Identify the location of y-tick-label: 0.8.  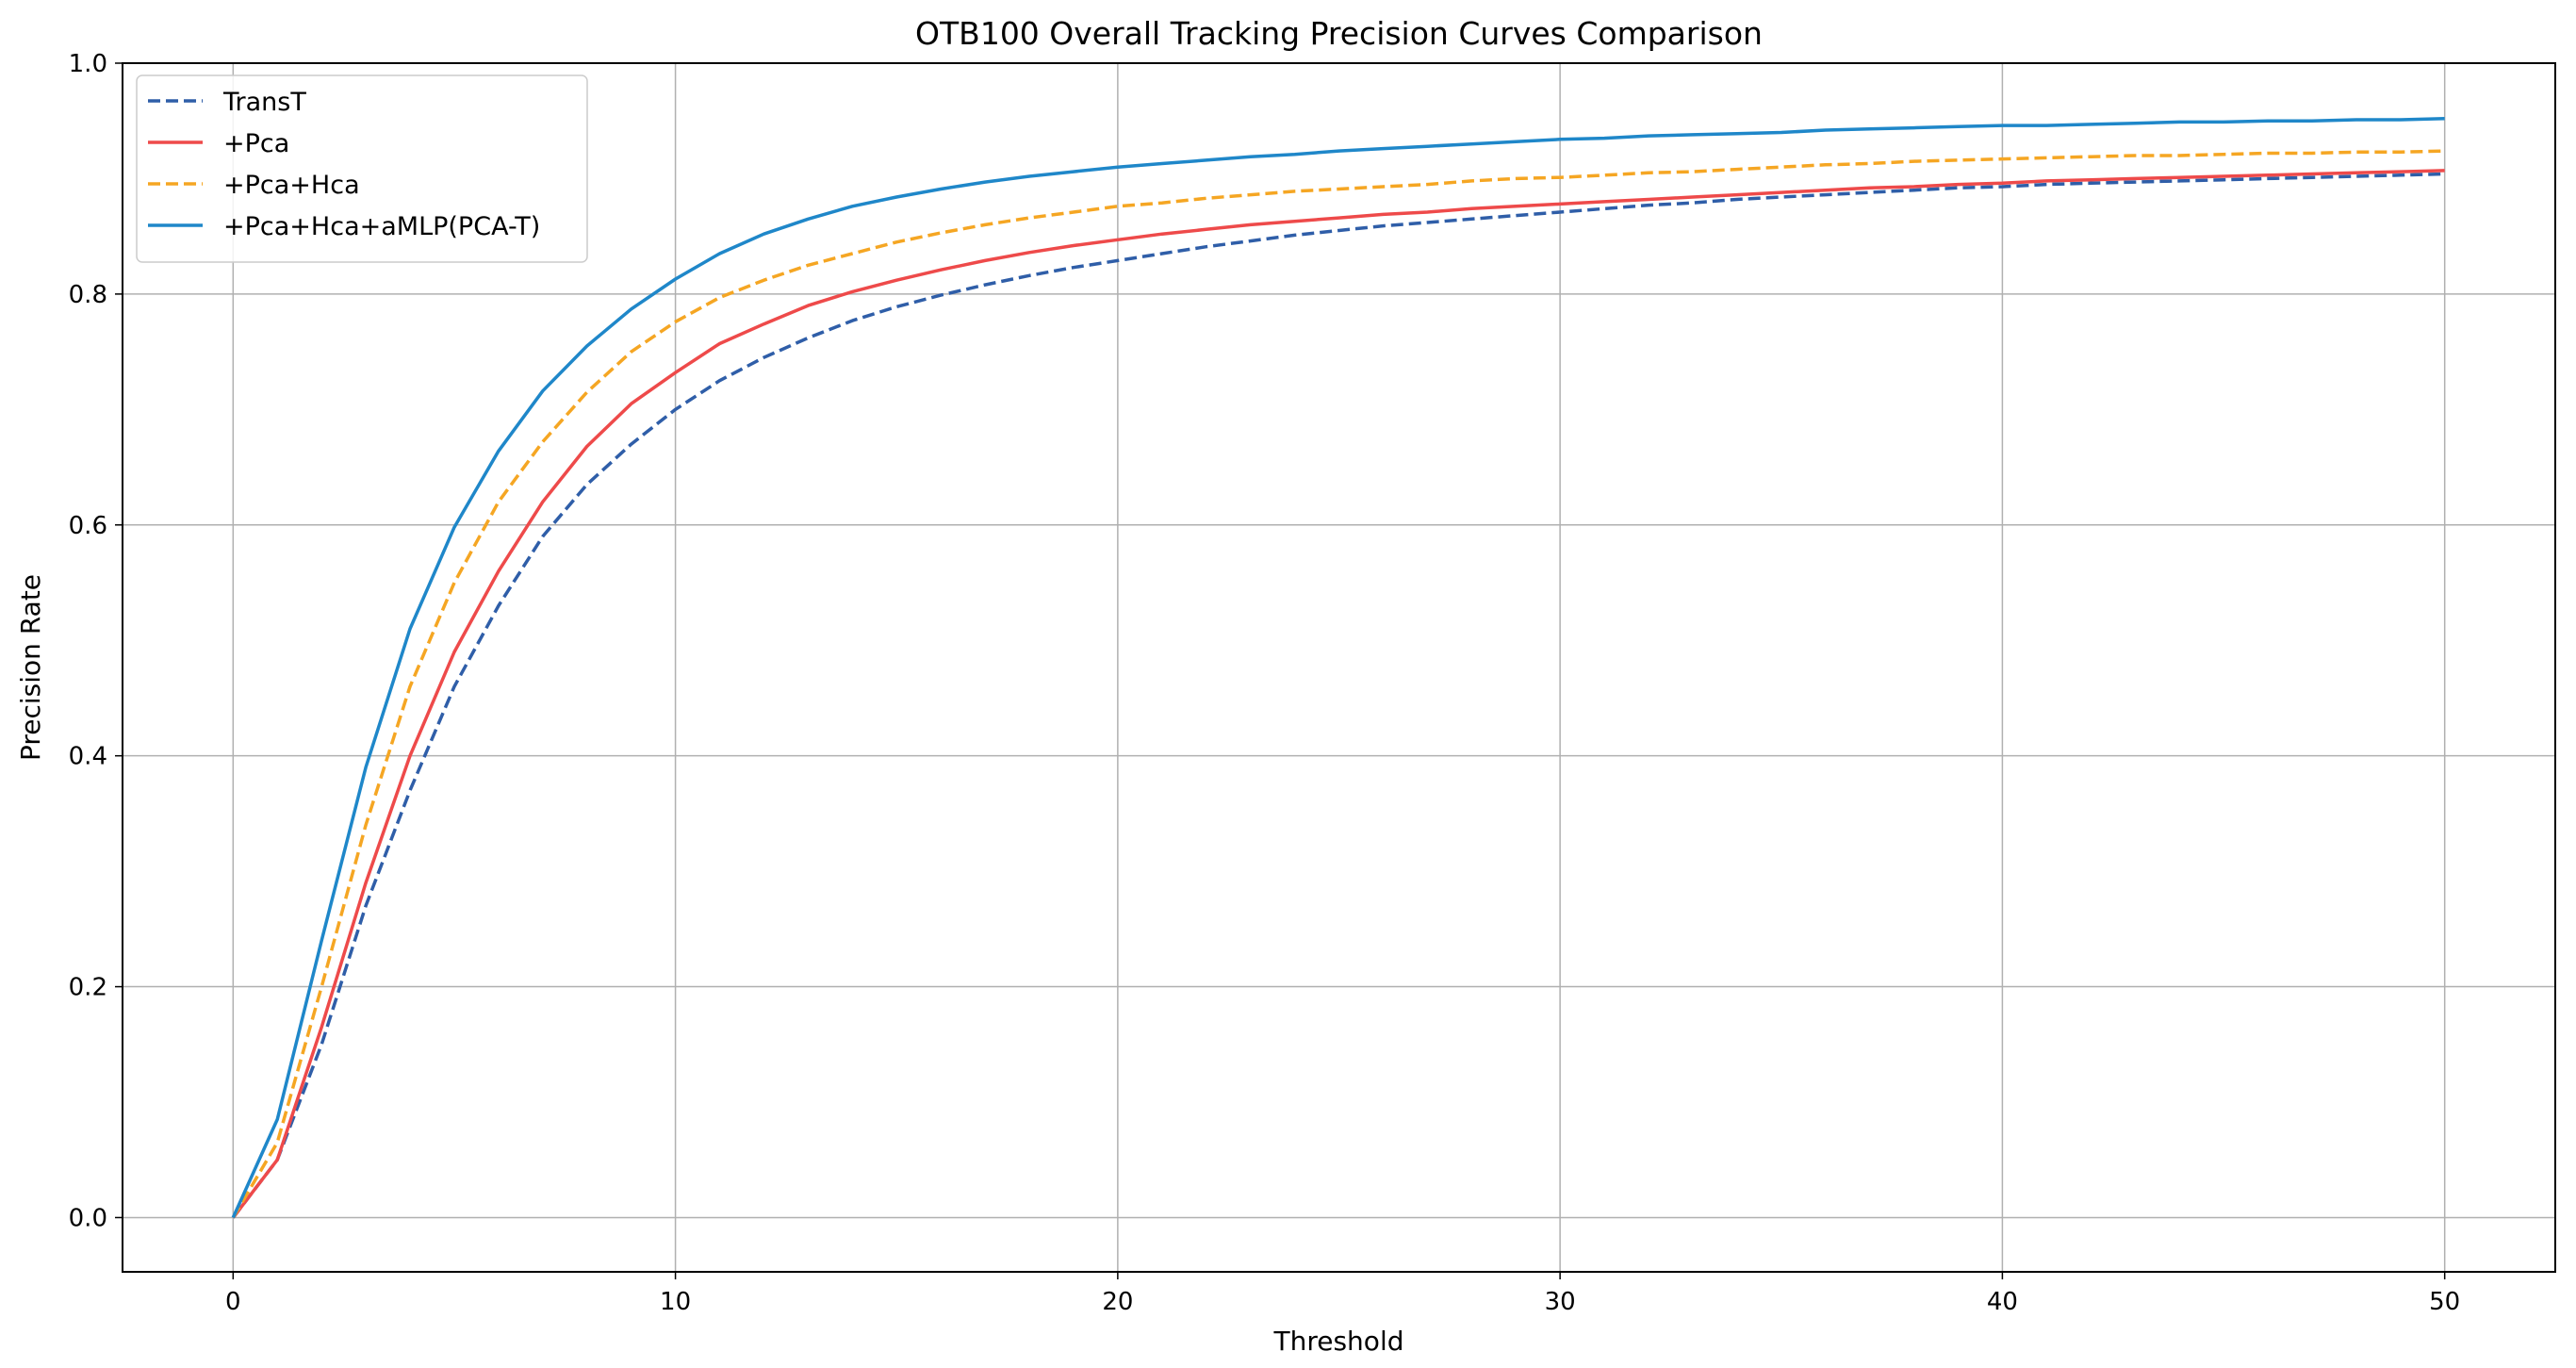
(88, 295).